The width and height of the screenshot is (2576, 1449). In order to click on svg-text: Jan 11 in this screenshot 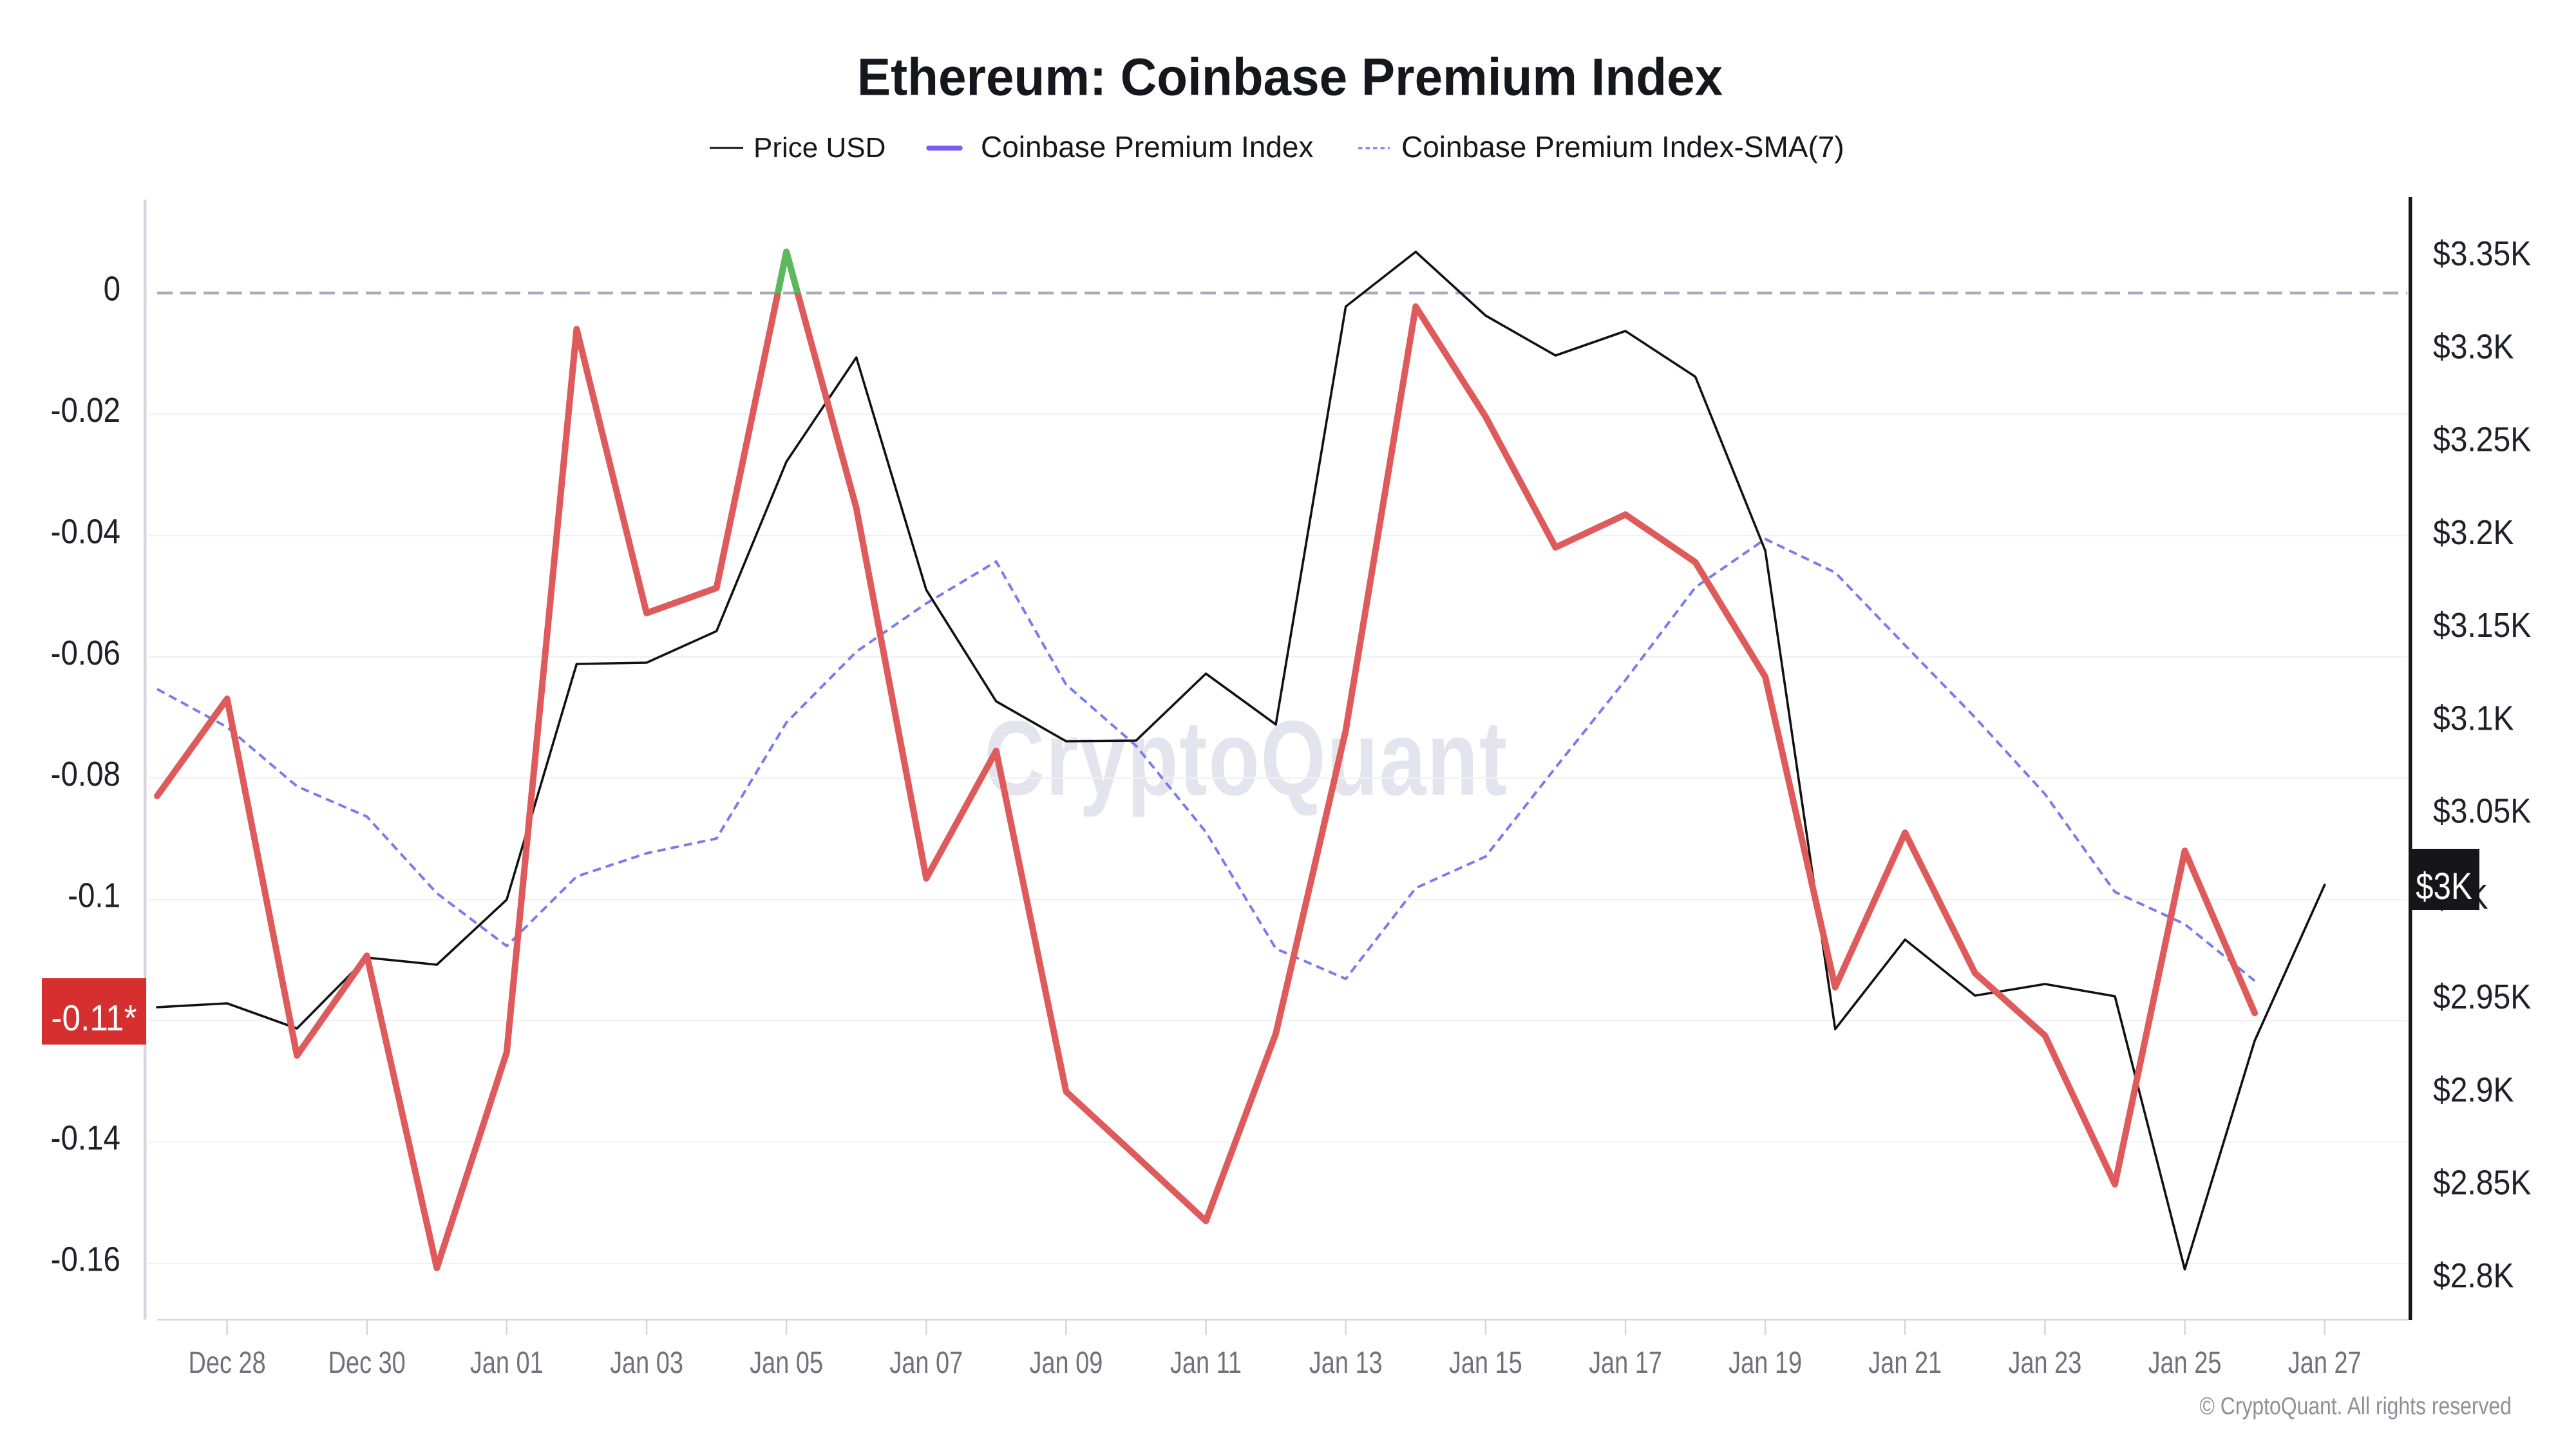, I will do `click(1206, 1363)`.